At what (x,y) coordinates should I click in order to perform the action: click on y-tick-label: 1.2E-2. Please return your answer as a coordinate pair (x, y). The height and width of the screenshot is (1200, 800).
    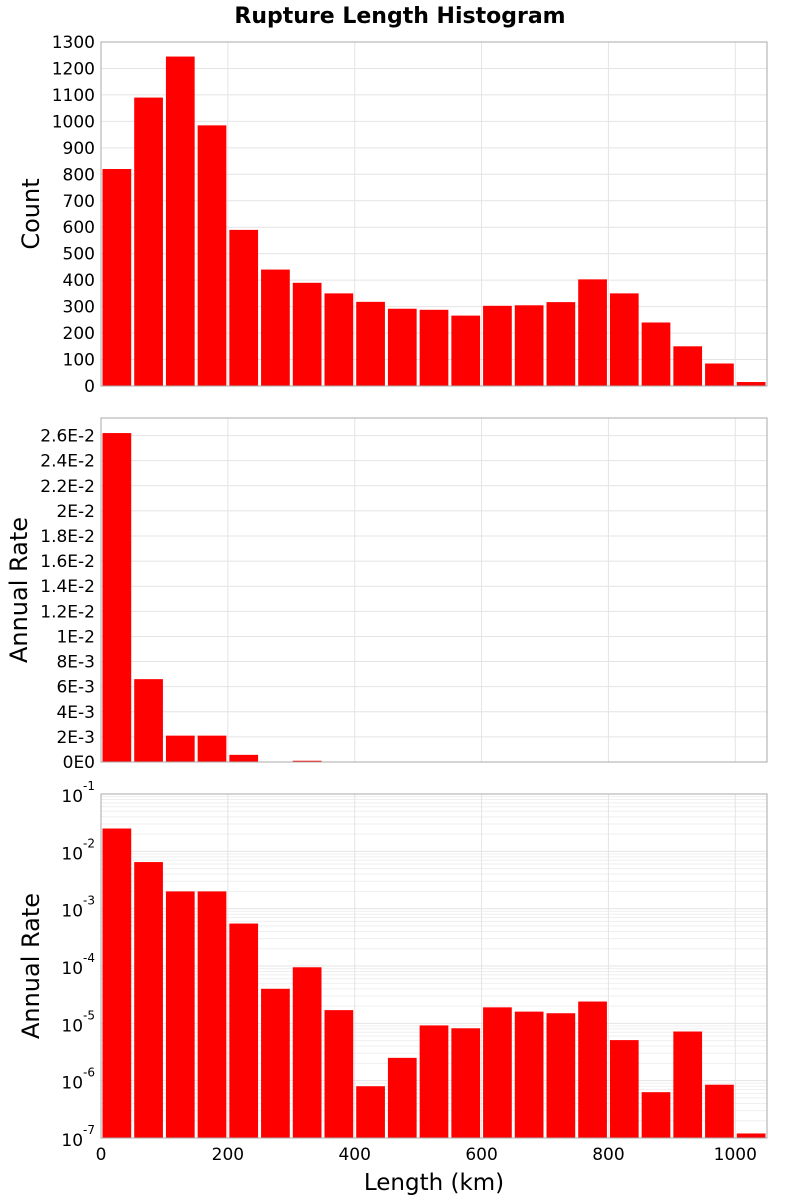
    Looking at the image, I should click on (67, 612).